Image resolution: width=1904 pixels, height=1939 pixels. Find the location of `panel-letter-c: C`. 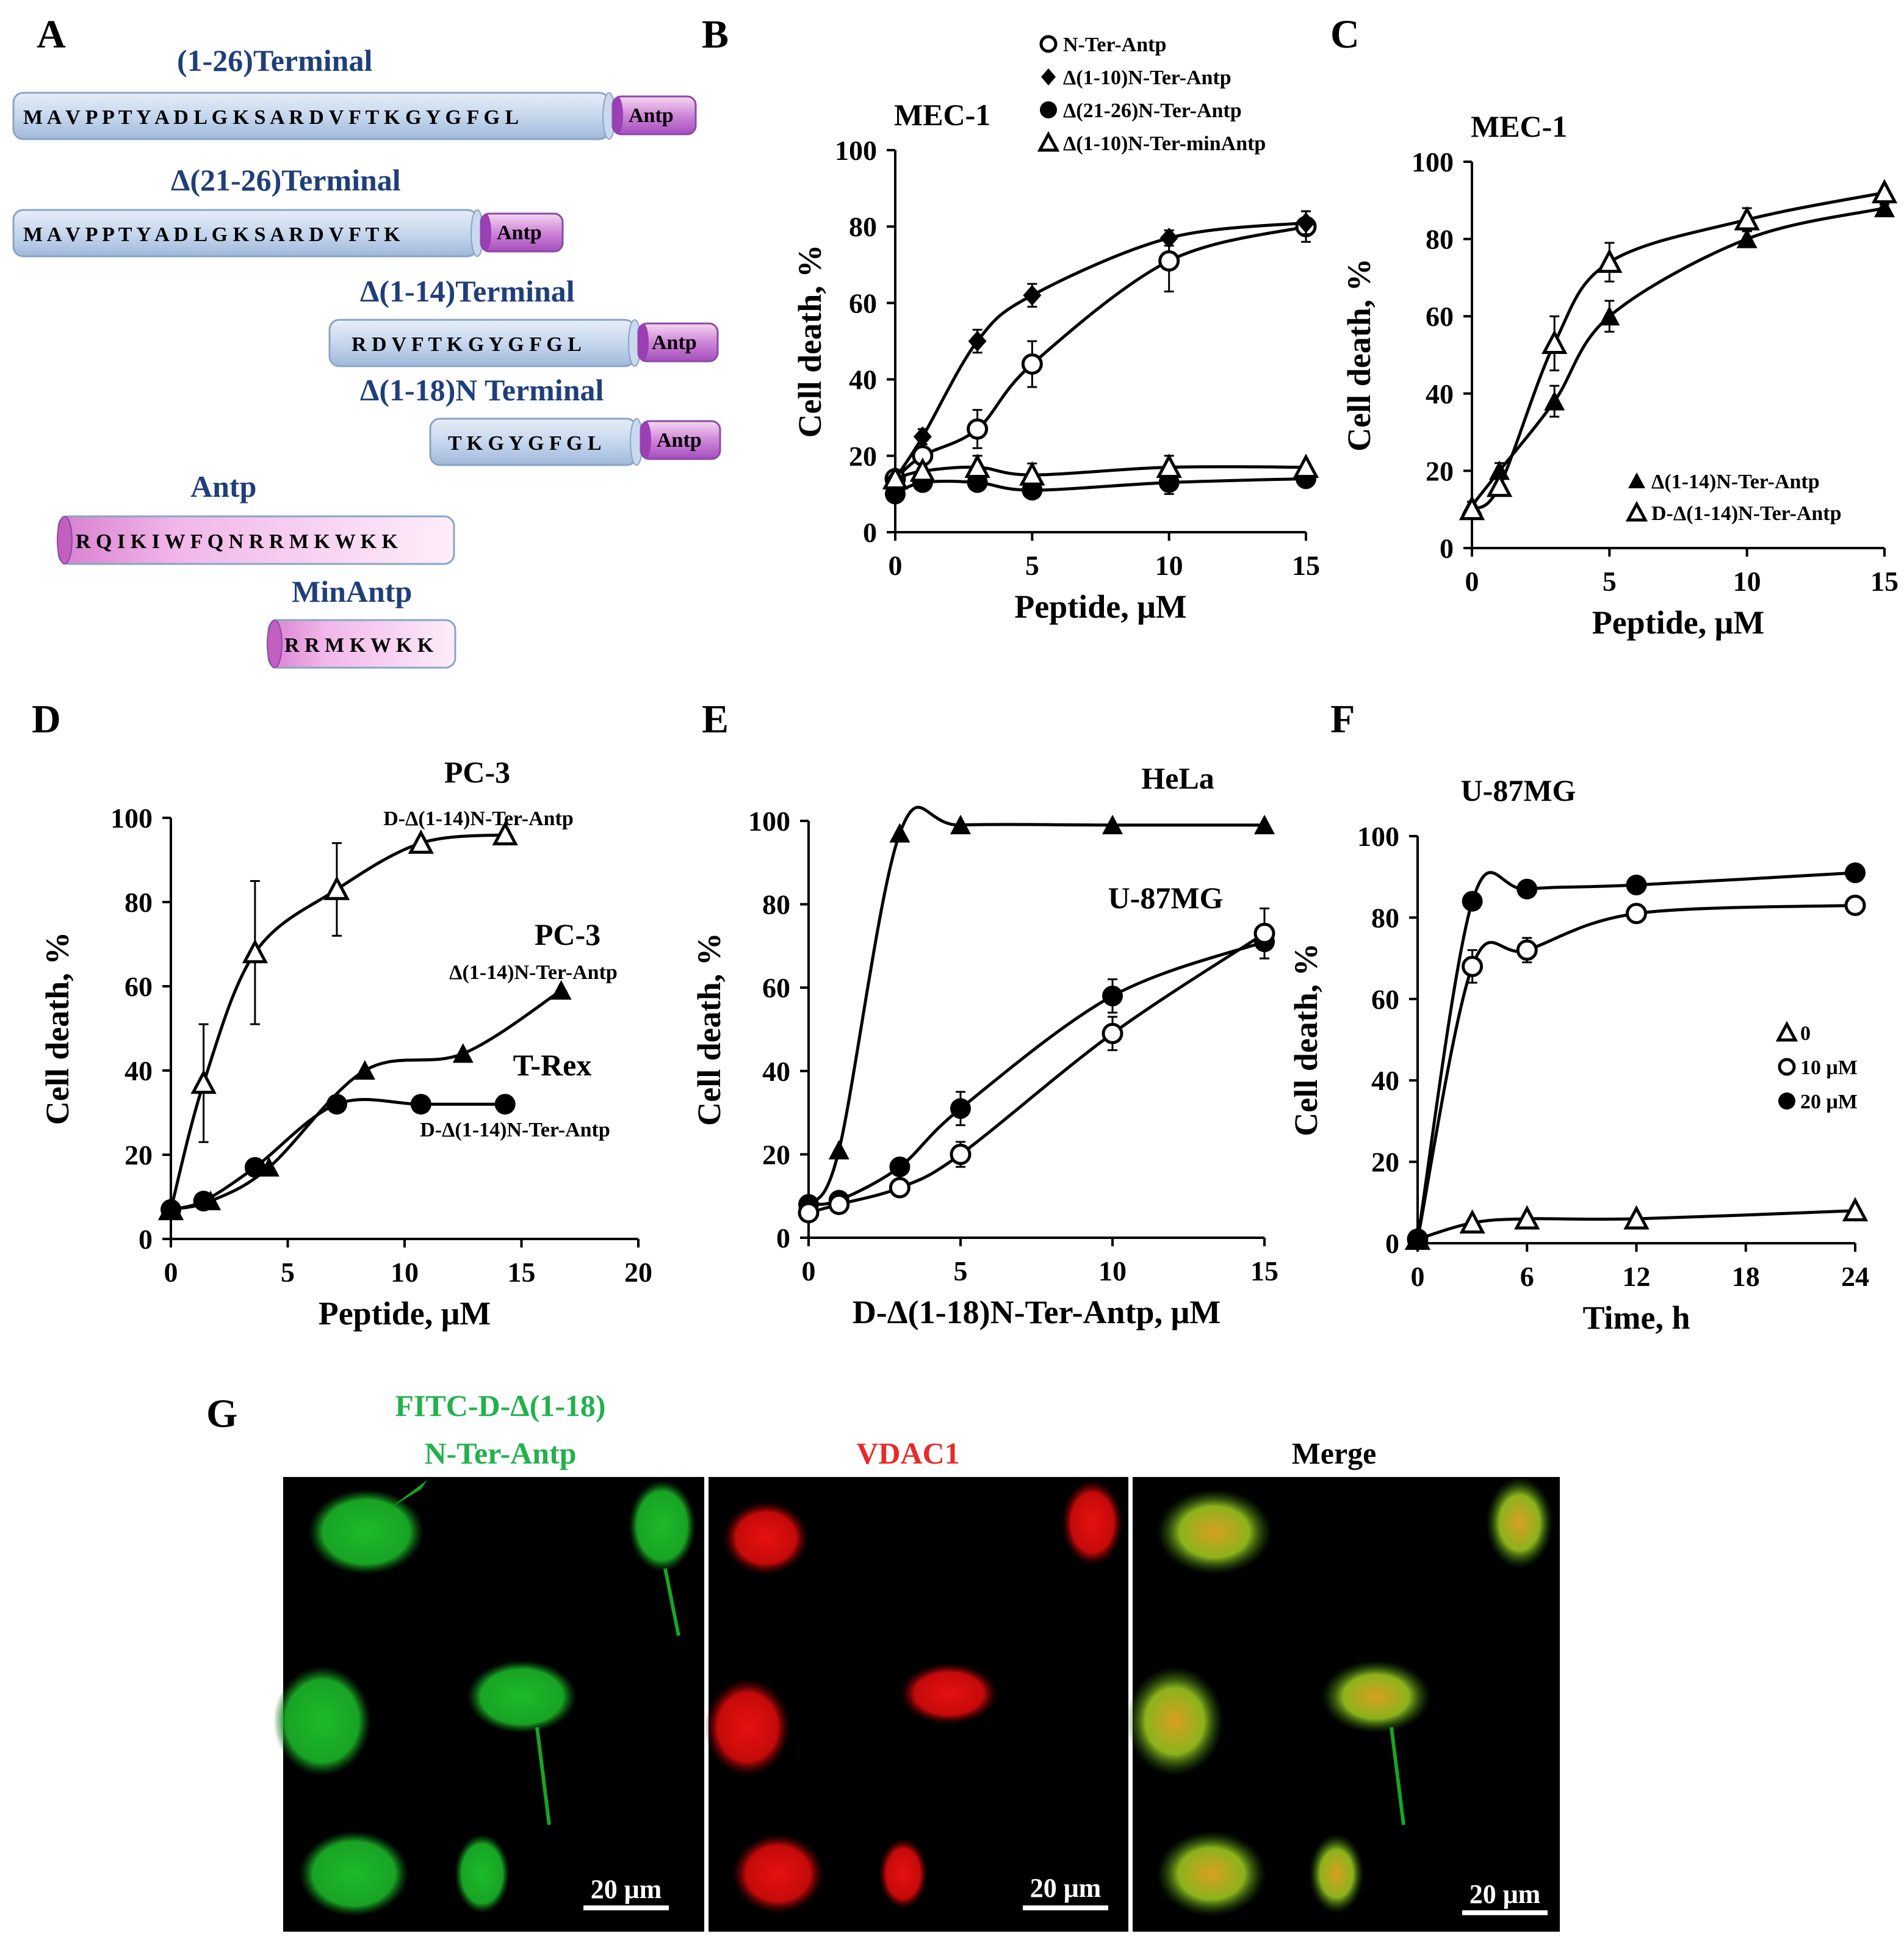

panel-letter-c: C is located at coordinates (1345, 34).